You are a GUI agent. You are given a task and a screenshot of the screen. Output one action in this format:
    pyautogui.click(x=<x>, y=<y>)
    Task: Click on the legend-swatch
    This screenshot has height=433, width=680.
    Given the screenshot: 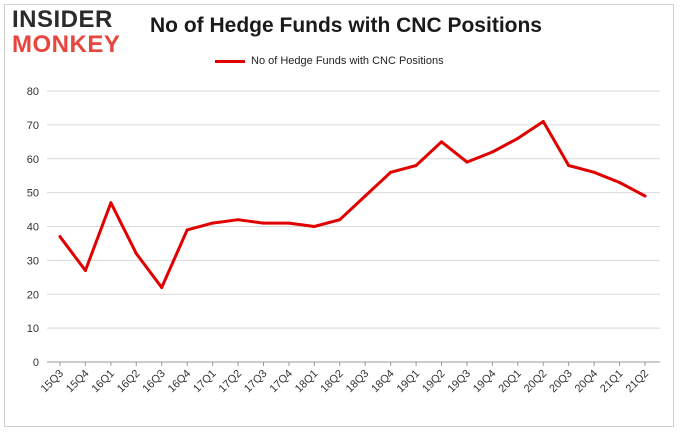 What is the action you would take?
    pyautogui.click(x=230, y=61)
    